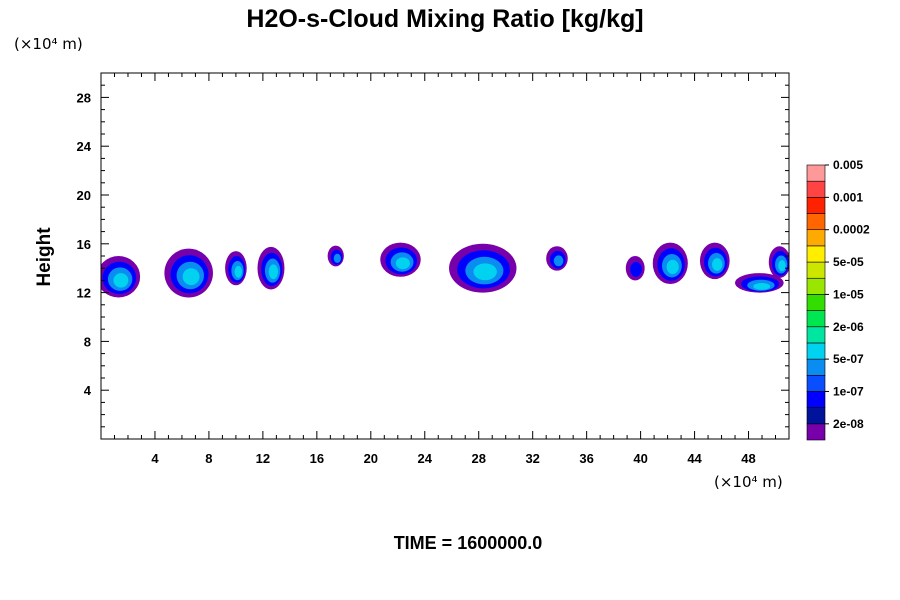 Image resolution: width=900 pixels, height=600 pixels. I want to click on y-tick-label: 28, so click(84, 97).